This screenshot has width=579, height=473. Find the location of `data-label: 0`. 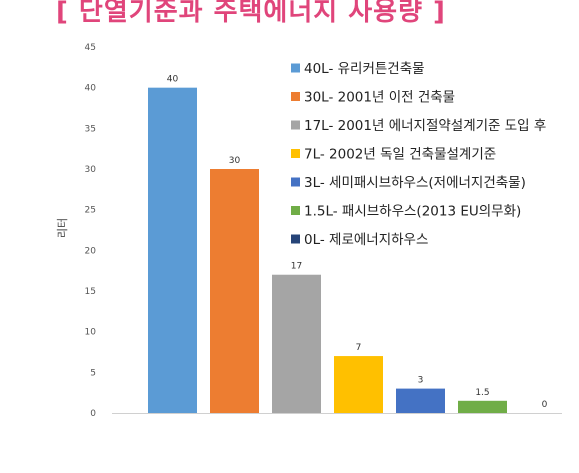

data-label: 0 is located at coordinates (545, 405).